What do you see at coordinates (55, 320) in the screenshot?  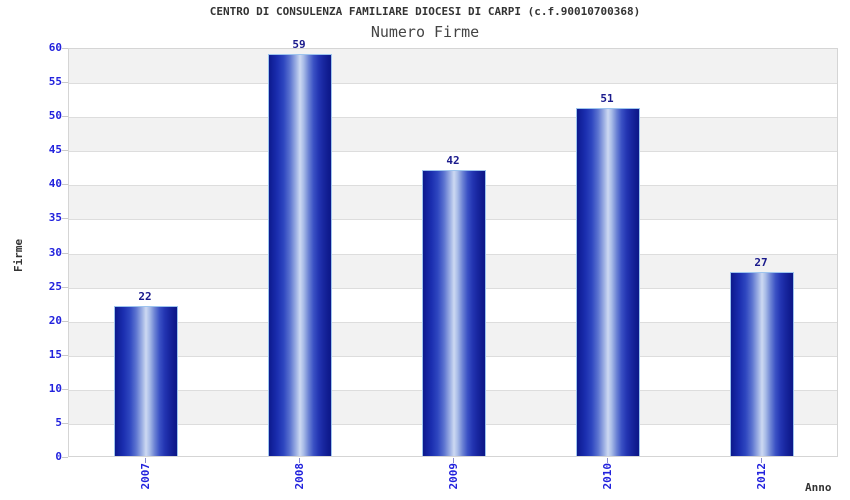 I see `y-tick-label: 20` at bounding box center [55, 320].